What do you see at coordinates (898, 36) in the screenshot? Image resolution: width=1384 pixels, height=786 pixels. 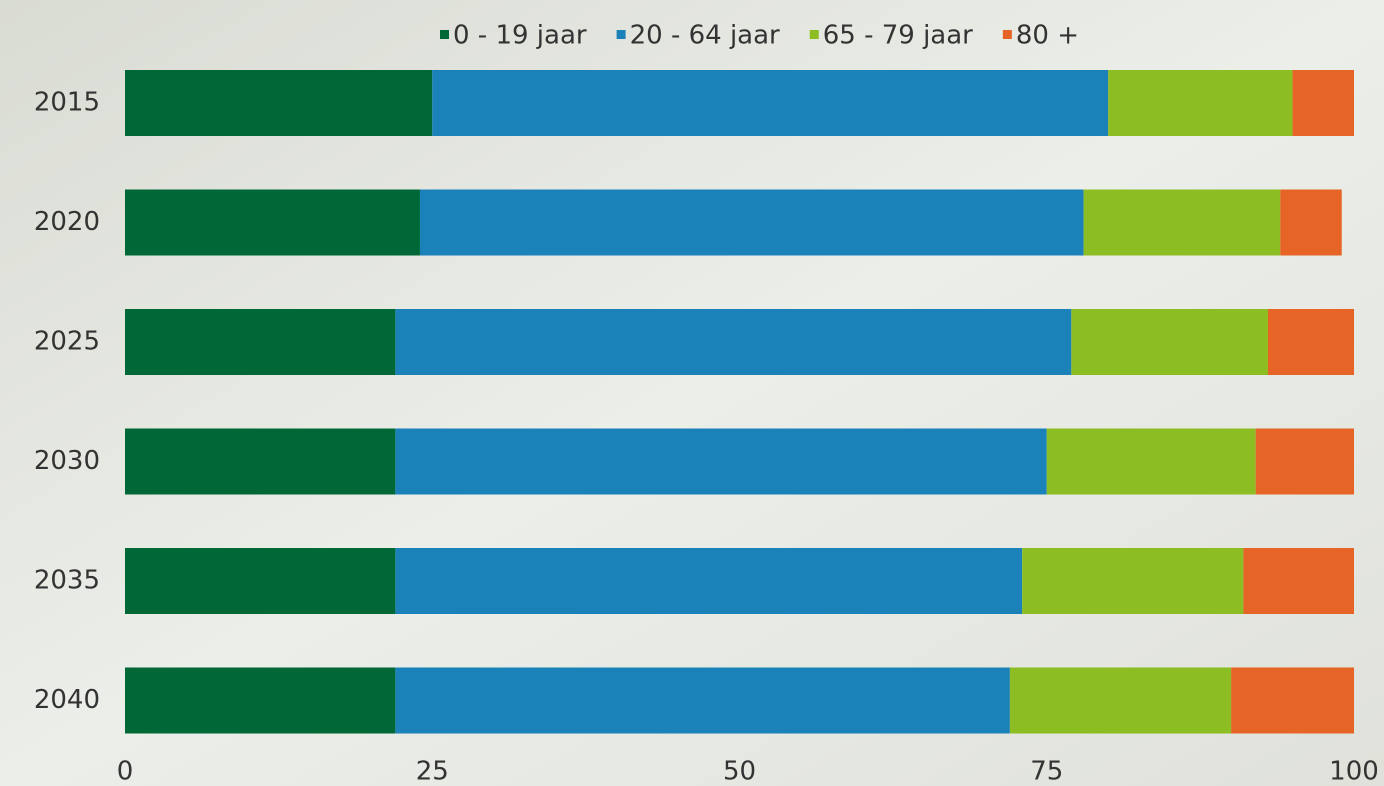 I see `legend-label: 65 - 79 jaar` at bounding box center [898, 36].